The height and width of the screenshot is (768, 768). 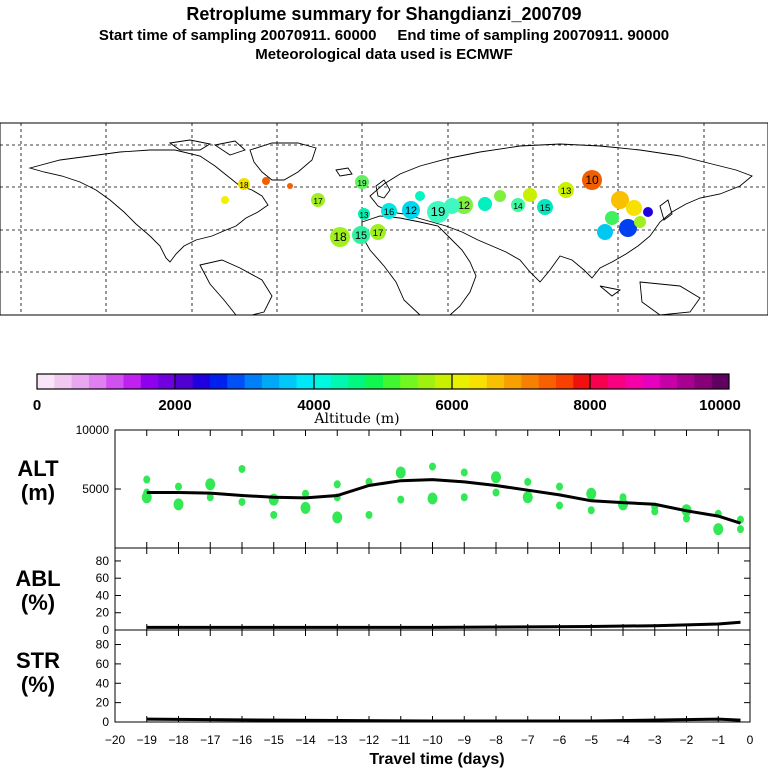 What do you see at coordinates (103, 645) in the screenshot?
I see `y-tick-label: 80` at bounding box center [103, 645].